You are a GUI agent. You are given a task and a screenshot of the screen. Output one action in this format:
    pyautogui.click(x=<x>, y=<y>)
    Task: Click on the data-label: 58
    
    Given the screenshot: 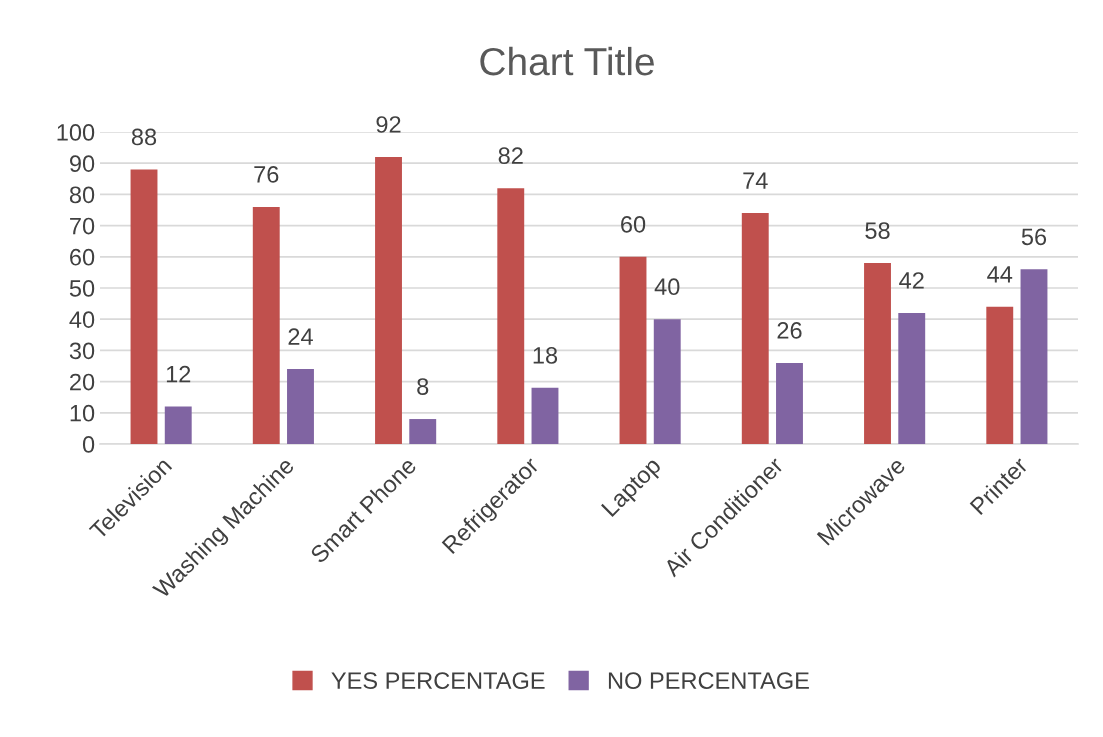 What is the action you would take?
    pyautogui.click(x=877, y=230)
    